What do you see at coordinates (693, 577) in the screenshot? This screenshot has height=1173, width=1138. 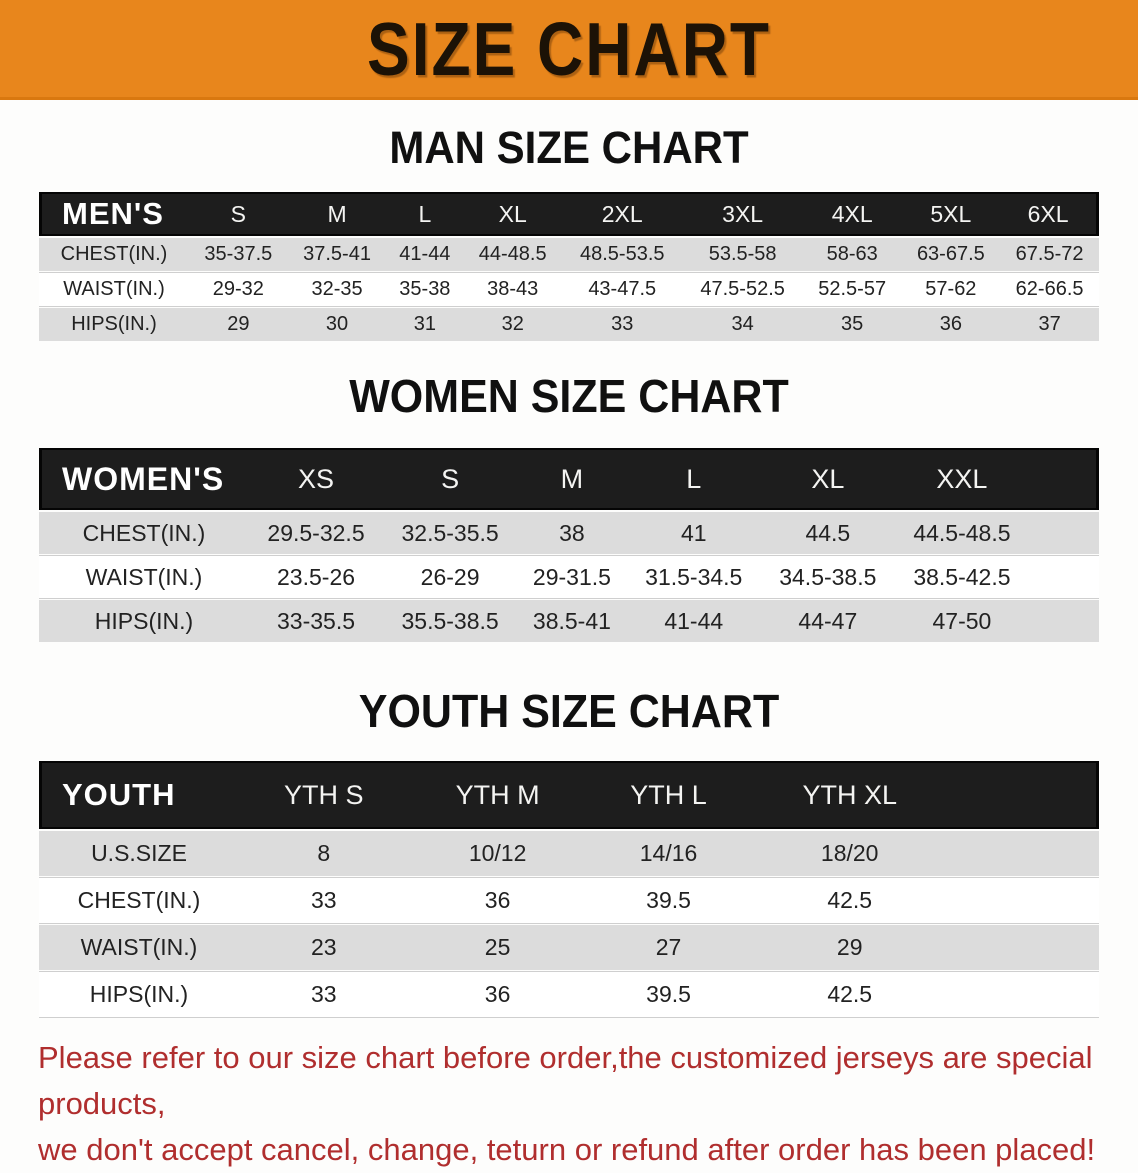 I see `measurement-value: 31.5-34.5` at bounding box center [693, 577].